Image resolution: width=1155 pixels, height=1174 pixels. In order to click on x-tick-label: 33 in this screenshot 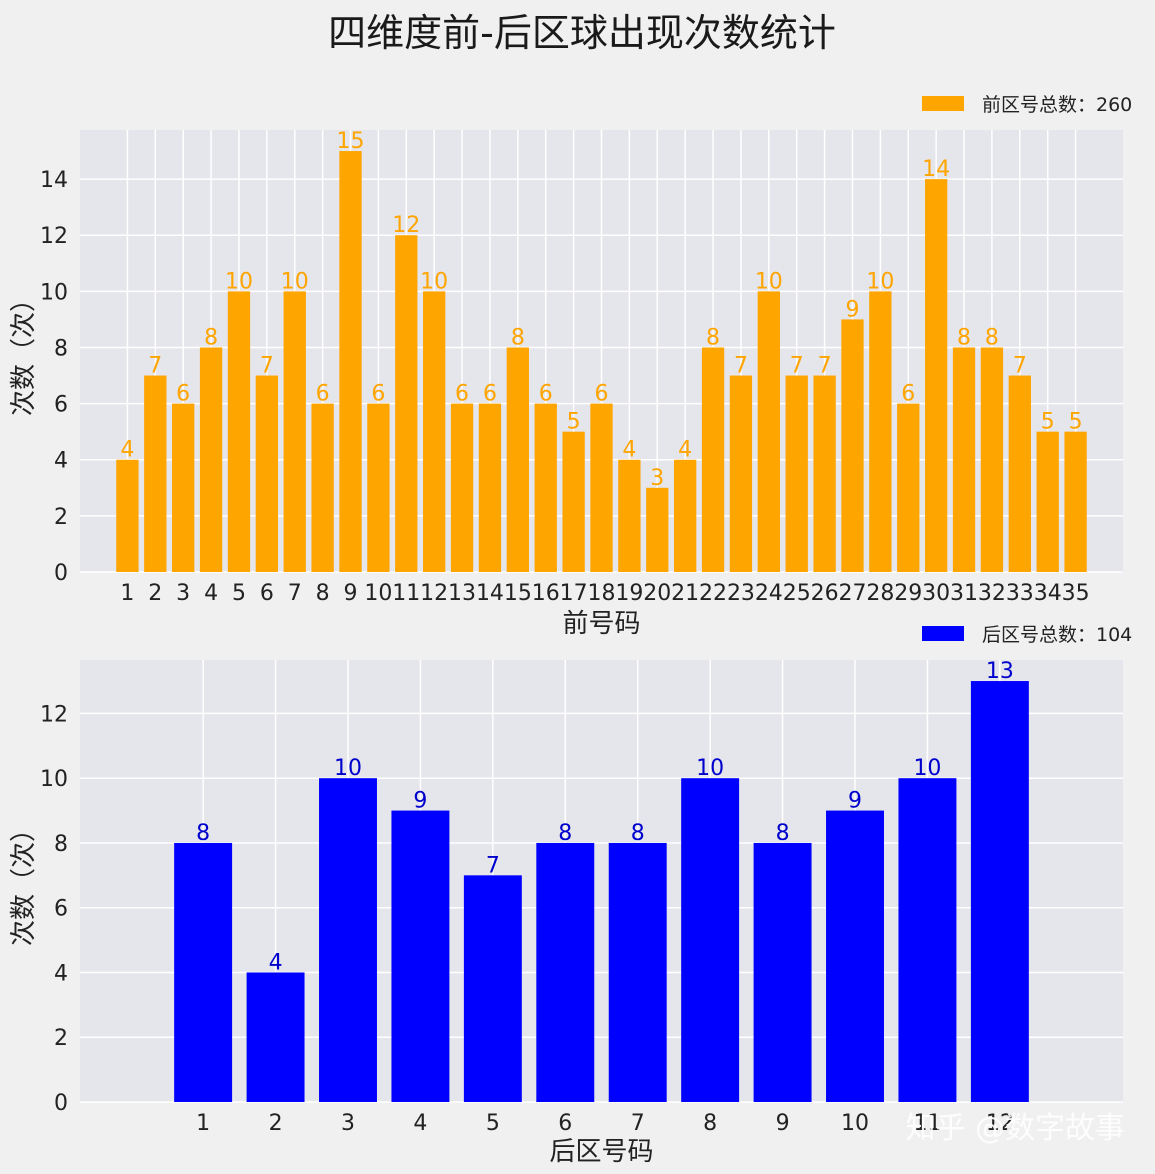, I will do `click(1020, 593)`.